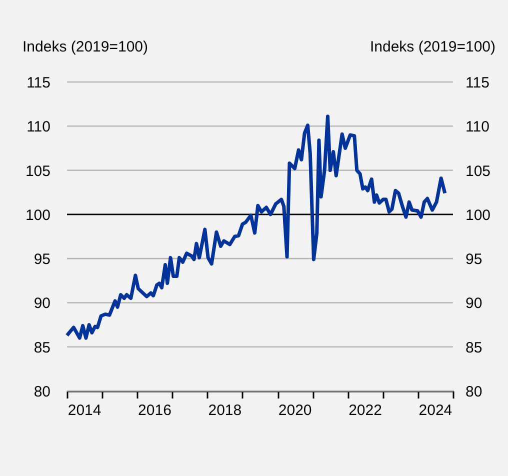  What do you see at coordinates (474, 259) in the screenshot?
I see `y2-tick-label: 95` at bounding box center [474, 259].